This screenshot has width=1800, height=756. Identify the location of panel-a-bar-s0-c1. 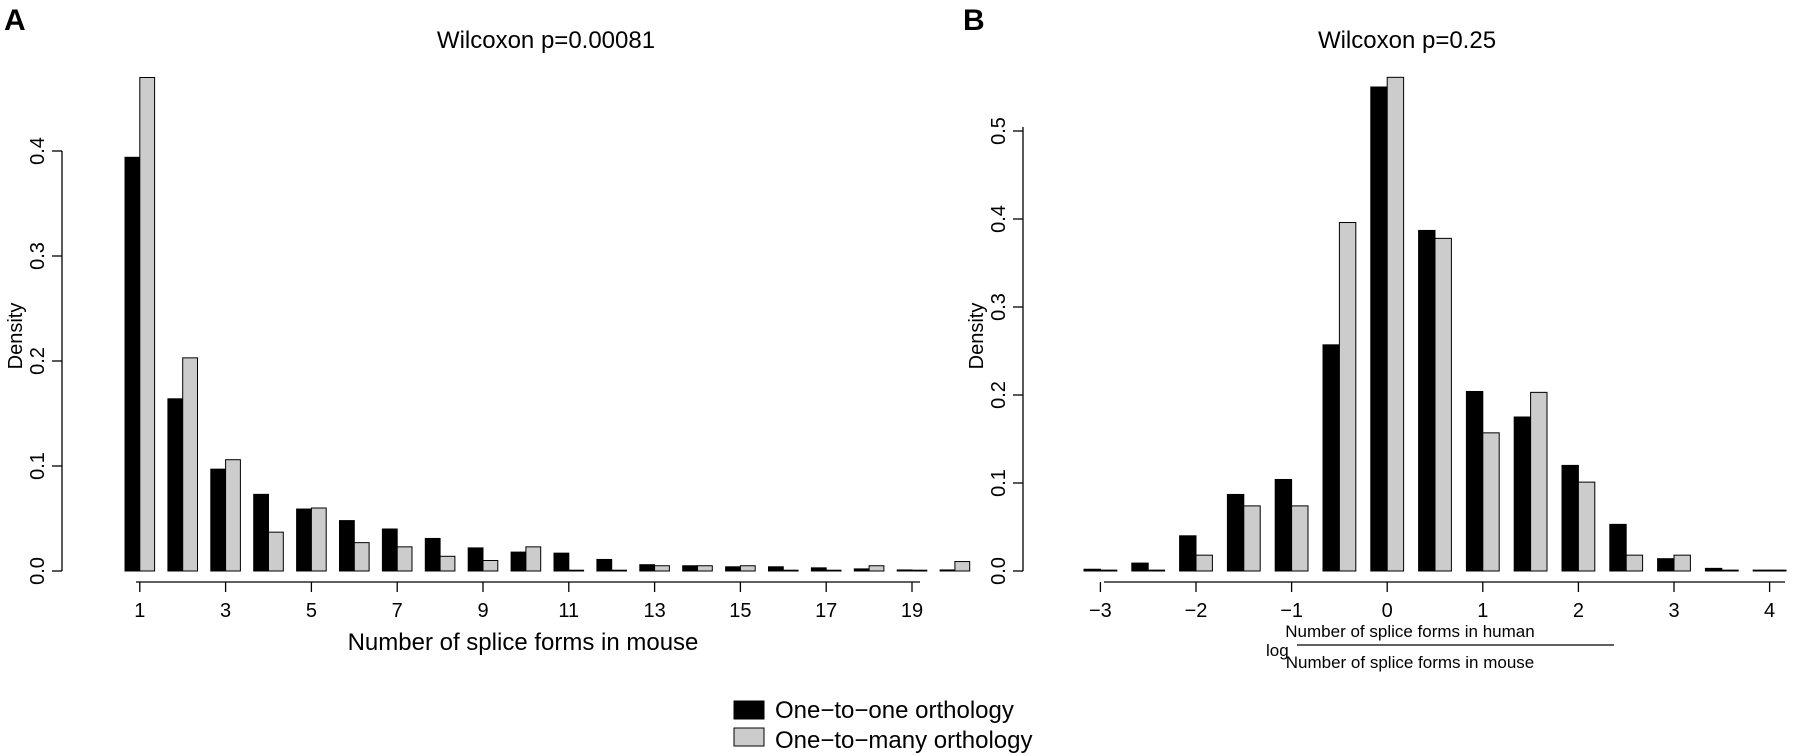
(175, 485).